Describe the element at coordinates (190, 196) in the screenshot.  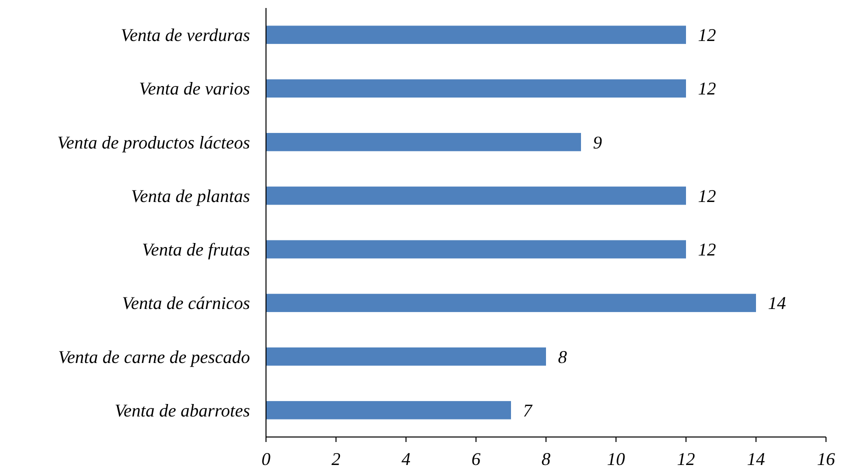
I see `y-tick-label: Venta de plantas` at that location.